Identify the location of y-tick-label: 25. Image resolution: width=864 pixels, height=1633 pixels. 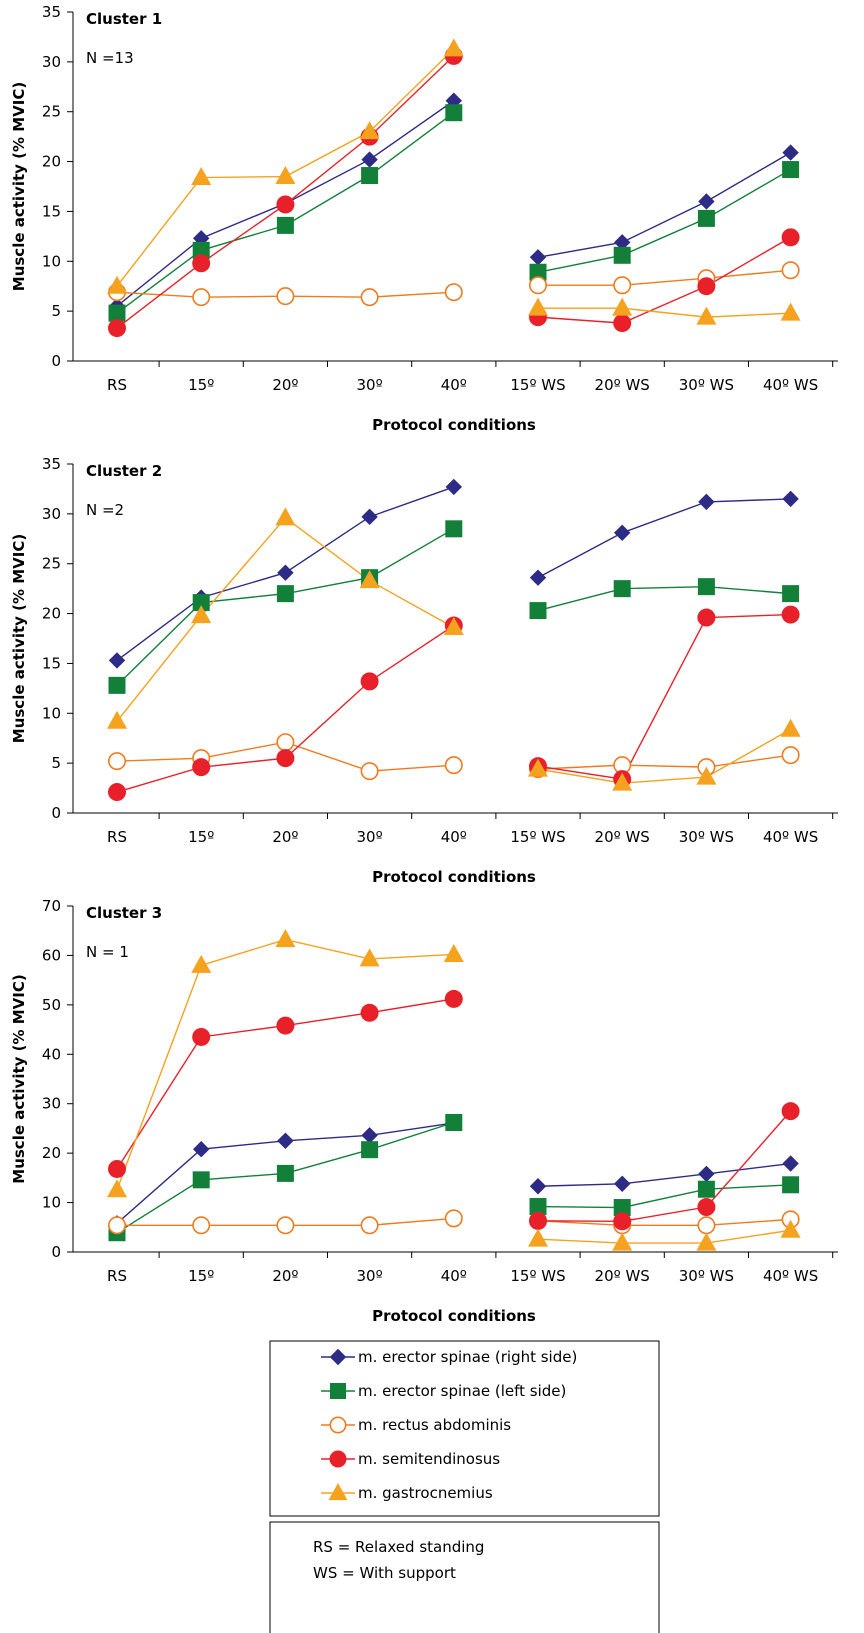
(51, 564).